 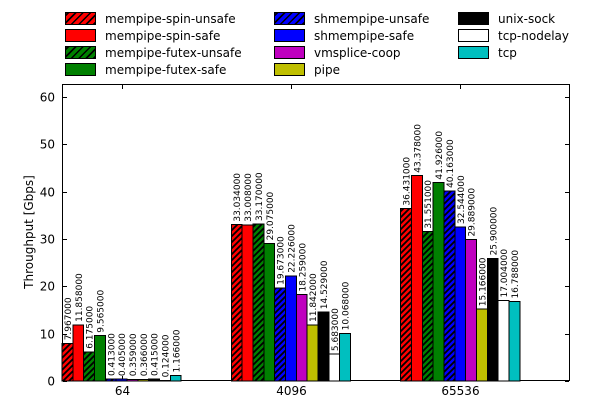 What do you see at coordinates (357, 52) in the screenshot?
I see `legend-label: vmsplice-coop` at bounding box center [357, 52].